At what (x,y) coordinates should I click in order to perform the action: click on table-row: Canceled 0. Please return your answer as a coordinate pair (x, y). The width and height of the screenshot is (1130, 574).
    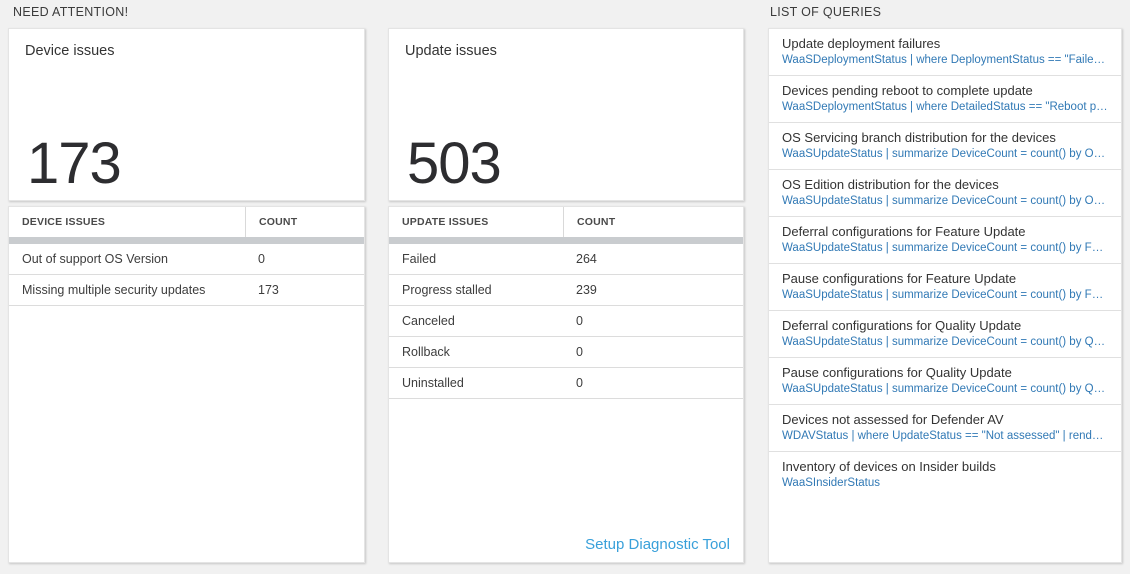
    Looking at the image, I should click on (566, 321).